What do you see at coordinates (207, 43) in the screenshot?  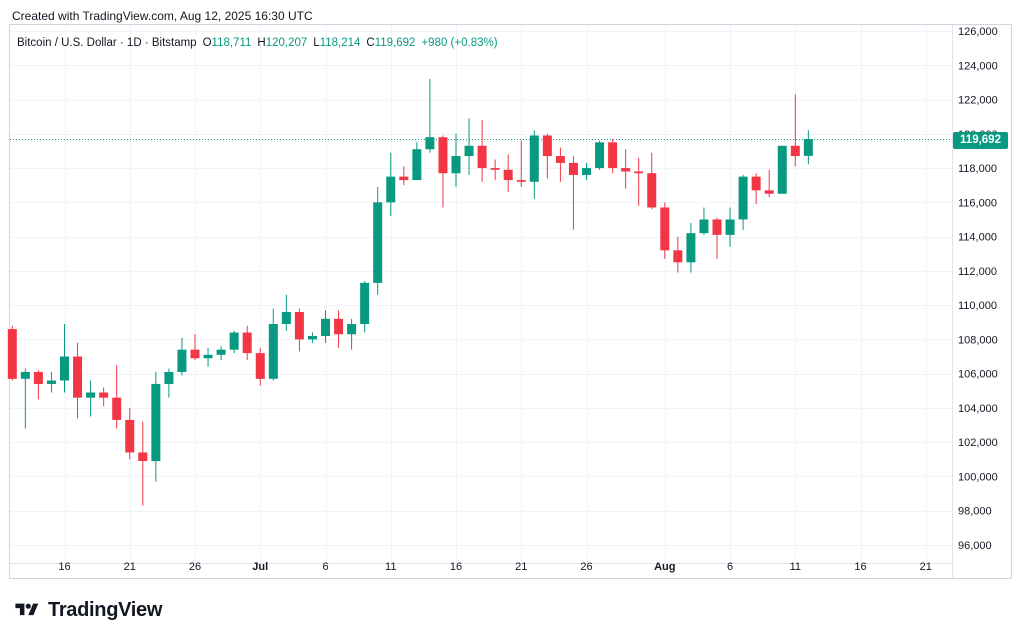 I see `open-label: O` at bounding box center [207, 43].